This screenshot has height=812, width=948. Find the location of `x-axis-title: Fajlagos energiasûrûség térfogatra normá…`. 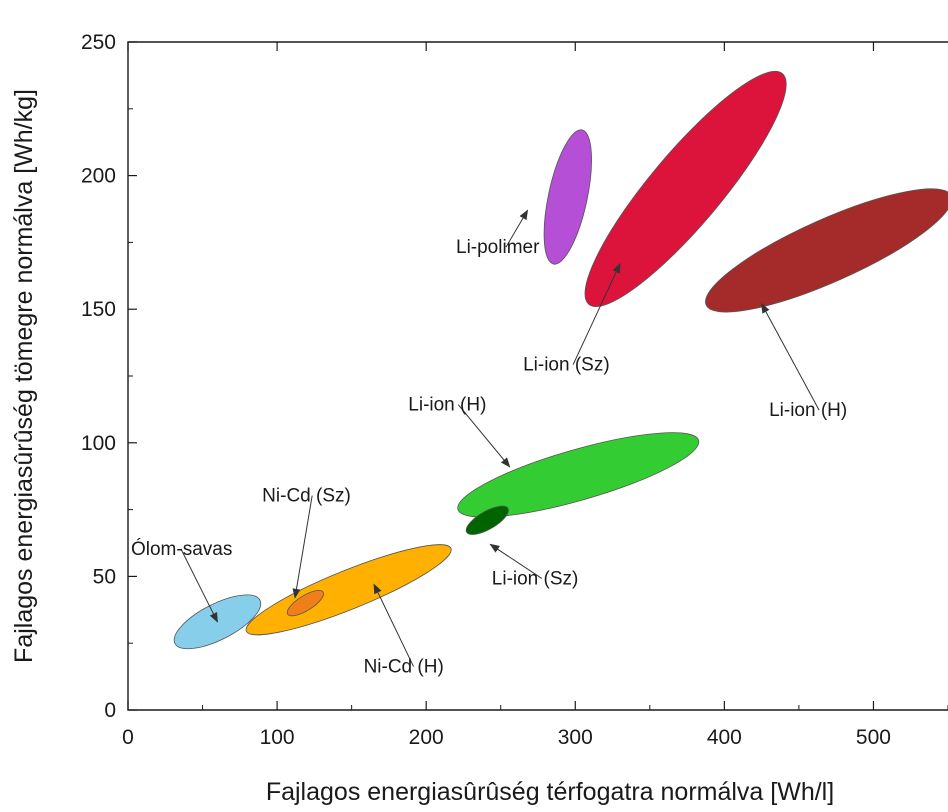

x-axis-title: Fajlagos energiasûrûség térfogatra normá… is located at coordinates (550, 792).